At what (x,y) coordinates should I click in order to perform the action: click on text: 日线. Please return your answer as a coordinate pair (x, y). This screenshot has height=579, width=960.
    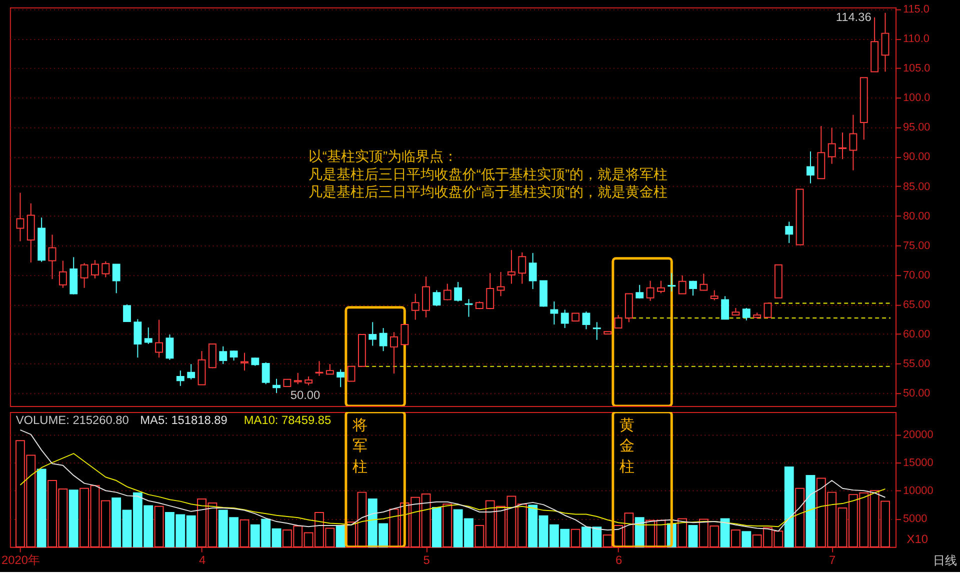
    Looking at the image, I should click on (945, 561).